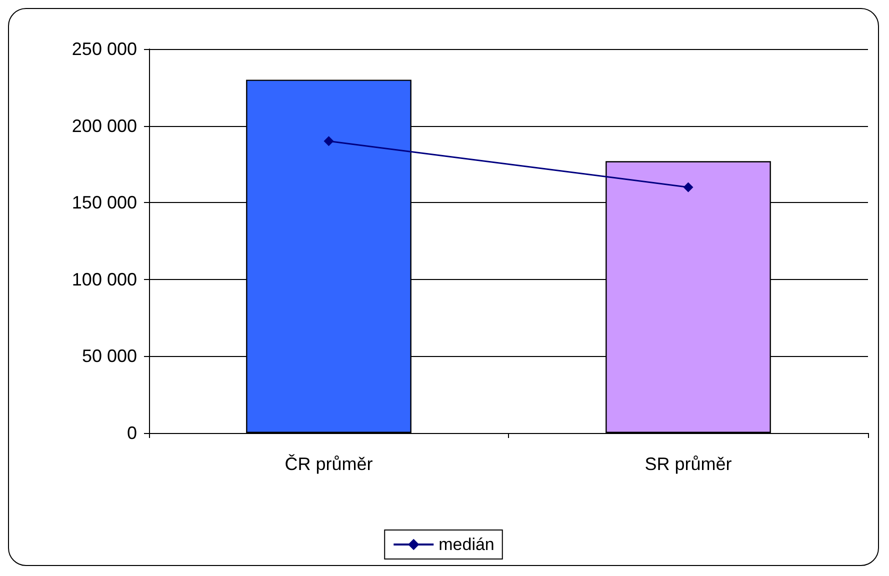 The image size is (889, 576). What do you see at coordinates (688, 464) in the screenshot?
I see `x-tick-label: SR průměr` at bounding box center [688, 464].